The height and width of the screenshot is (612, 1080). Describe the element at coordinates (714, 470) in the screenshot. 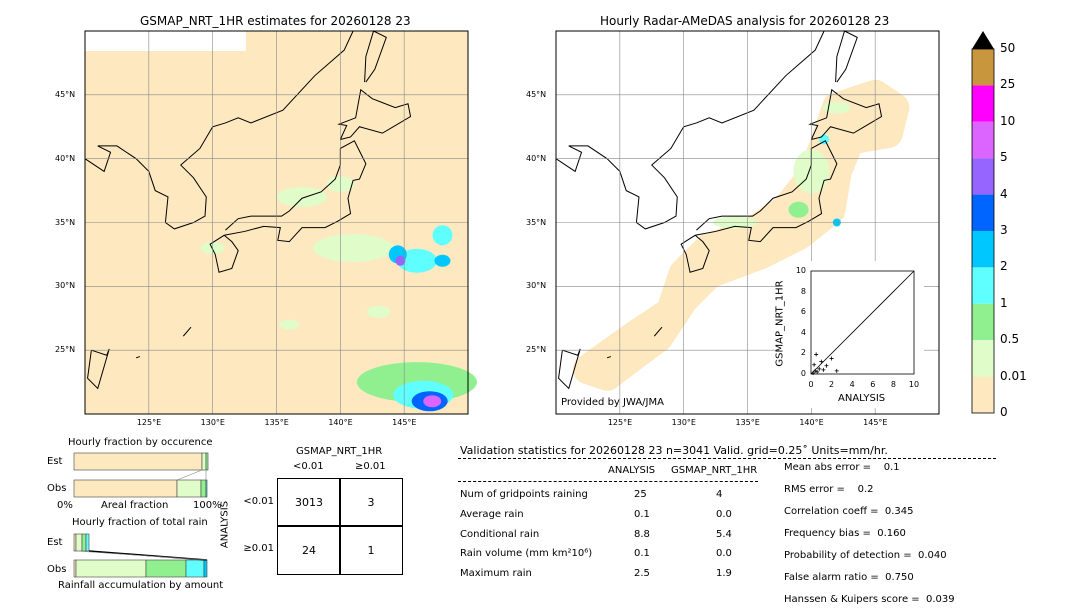

I see `stats-col-gsmap: GSMAP_NRT_1HR` at that location.